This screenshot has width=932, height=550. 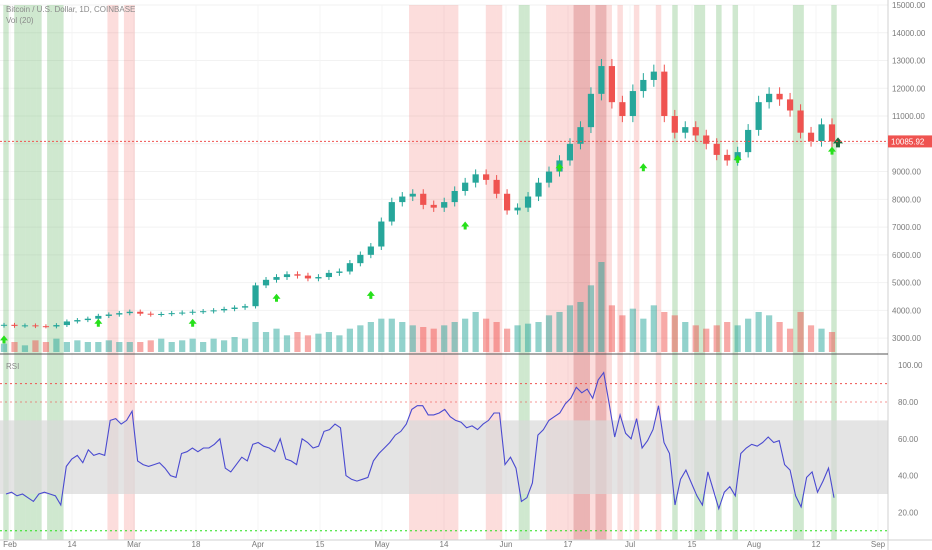 What do you see at coordinates (906, 338) in the screenshot?
I see `price-tick-label: 3000.00` at bounding box center [906, 338].